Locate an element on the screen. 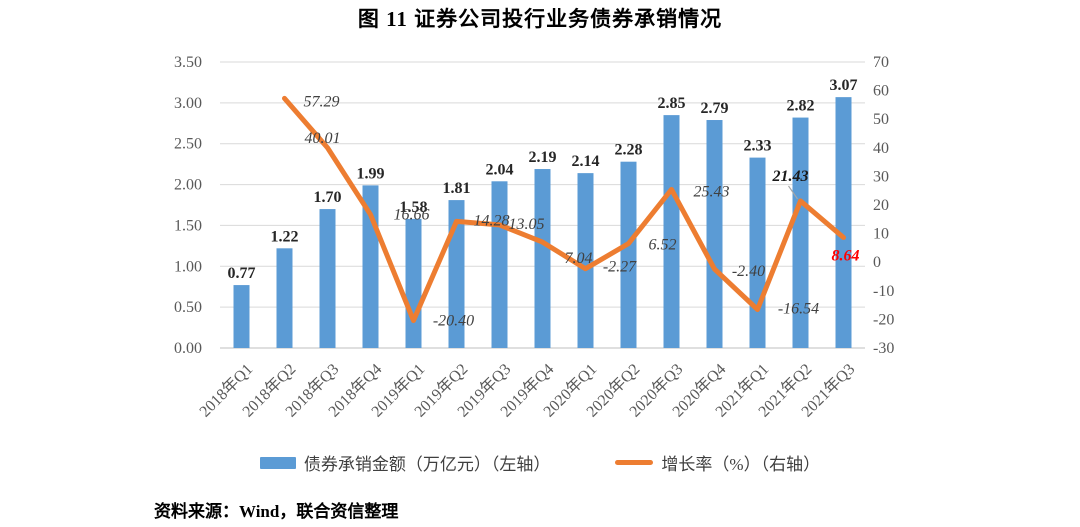 The width and height of the screenshot is (1080, 527). line-value-label: 7.04 is located at coordinates (579, 258).